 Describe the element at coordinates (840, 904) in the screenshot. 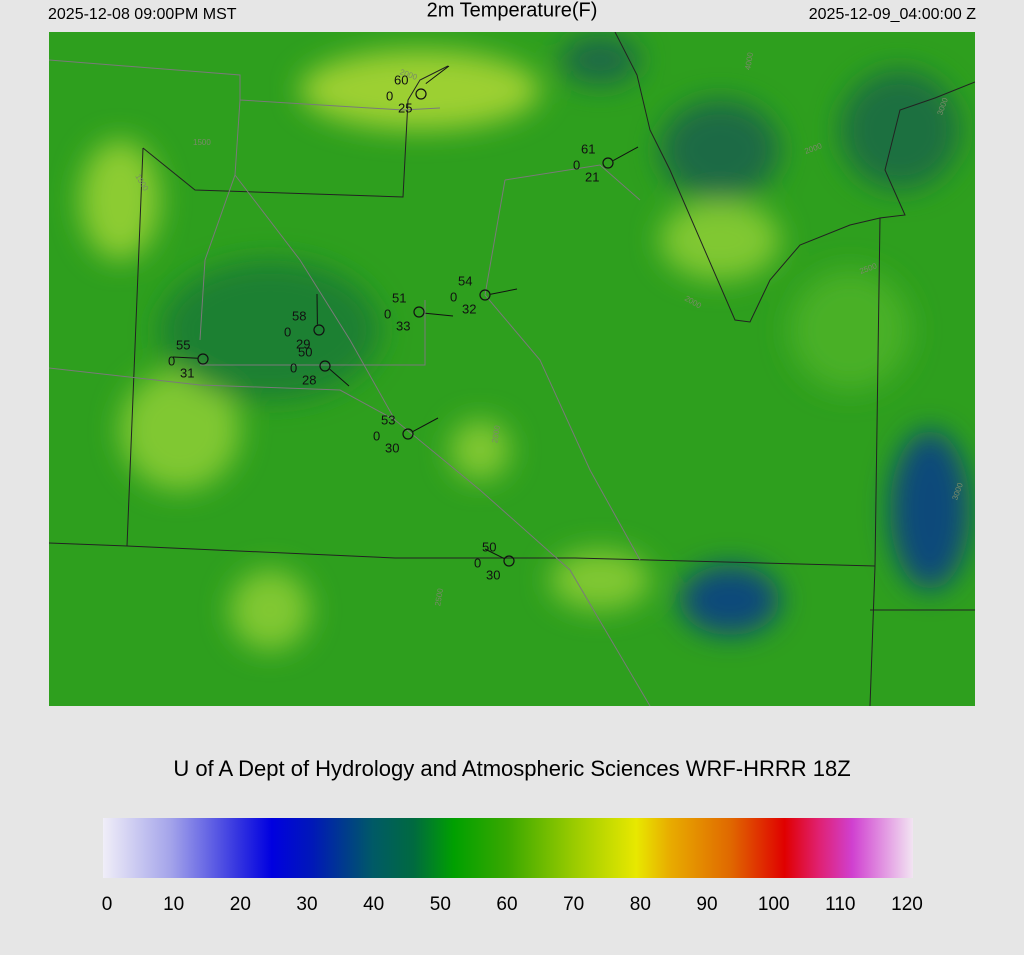

I see `colorbar-tick-label: 110` at that location.